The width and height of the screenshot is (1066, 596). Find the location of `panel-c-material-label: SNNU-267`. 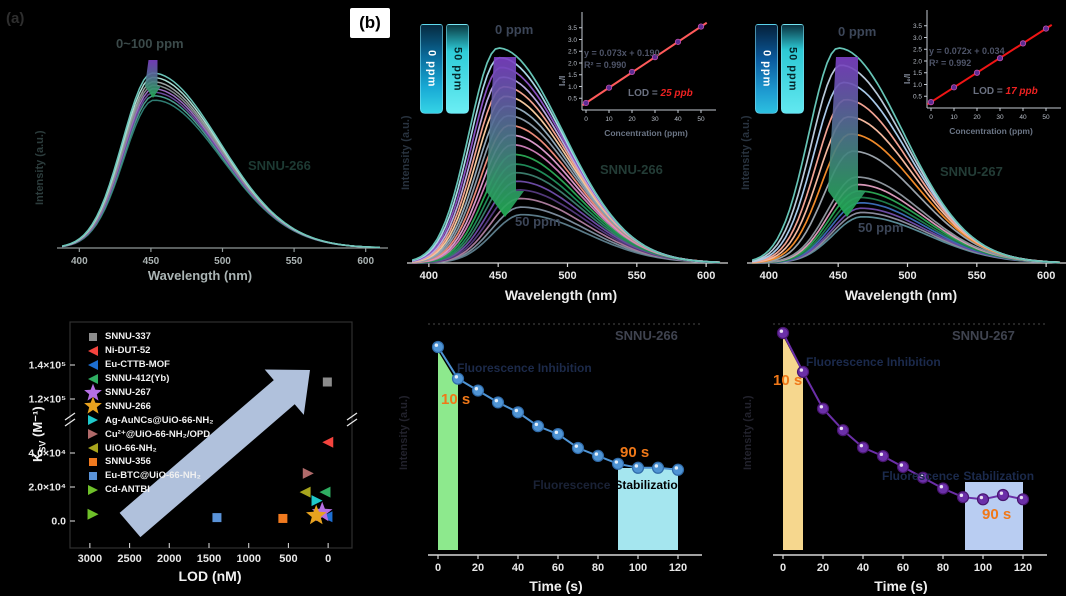

panel-c-material-label: SNNU-267 is located at coordinates (971, 171).